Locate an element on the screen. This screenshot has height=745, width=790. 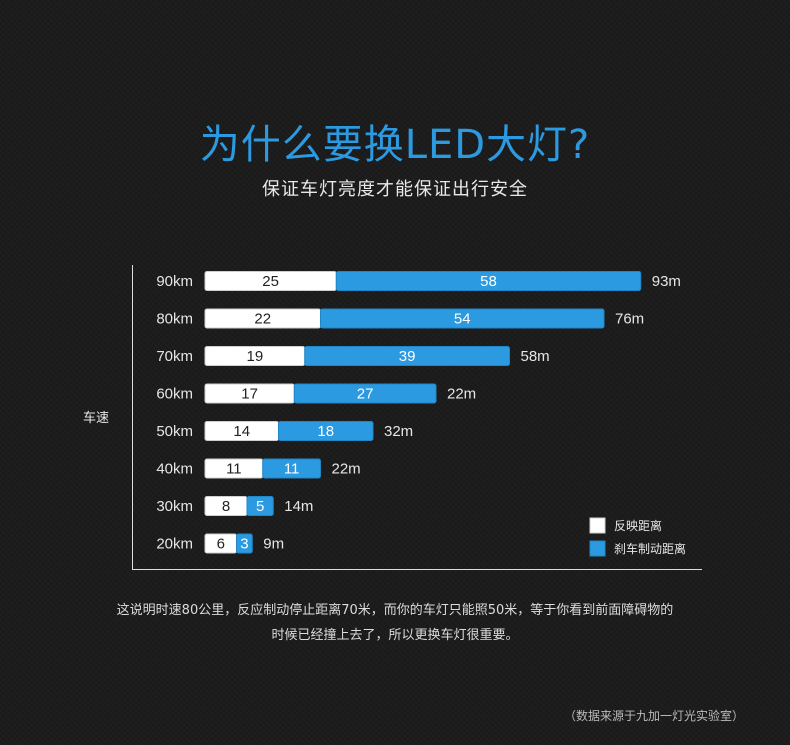
braking-value-label: 5 is located at coordinates (260, 506).